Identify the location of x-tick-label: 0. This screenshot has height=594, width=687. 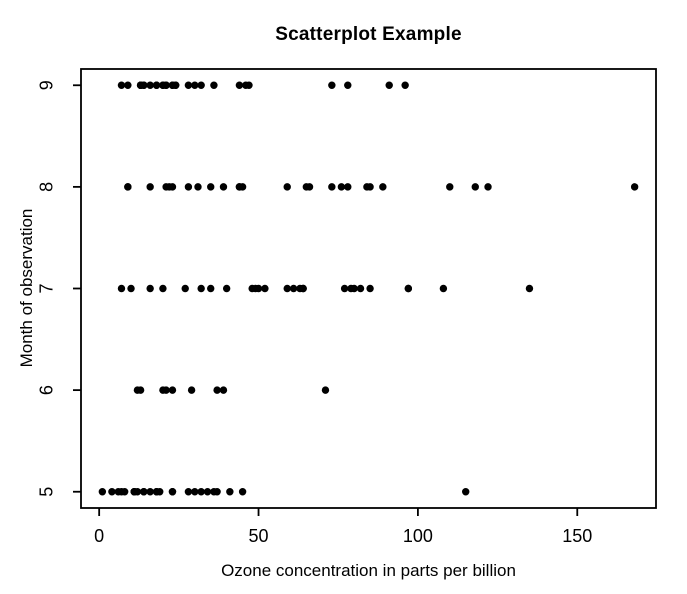
(99, 536).